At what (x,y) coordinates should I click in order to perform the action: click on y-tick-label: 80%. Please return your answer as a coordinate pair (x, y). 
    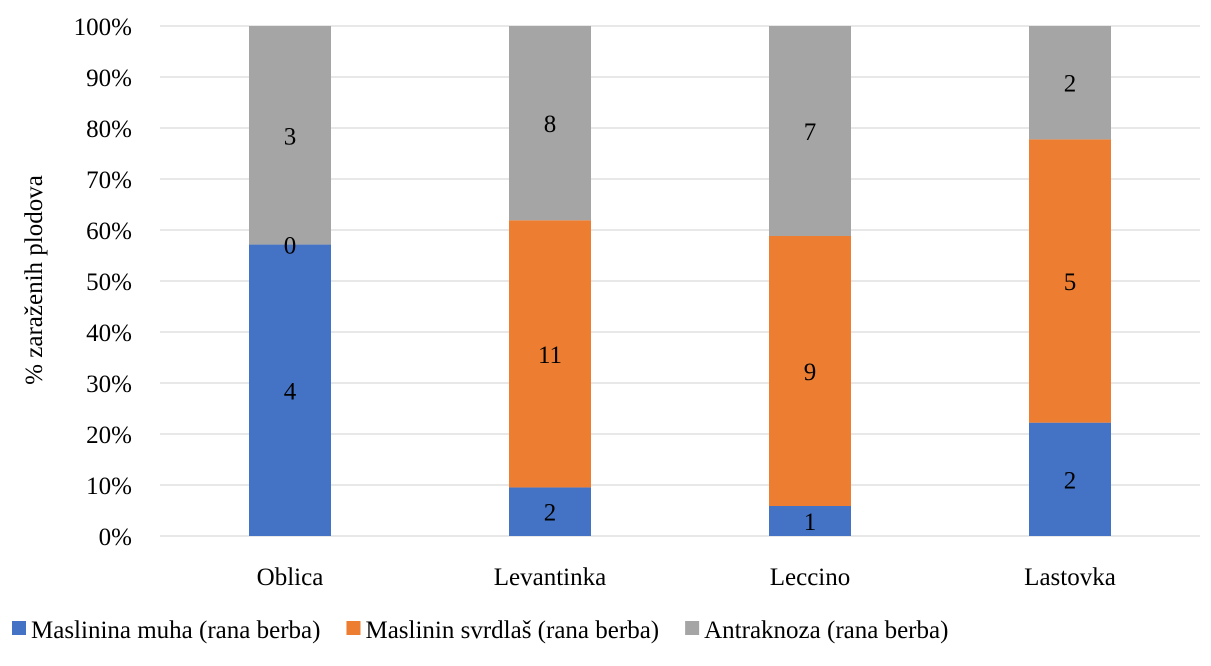
    Looking at the image, I should click on (109, 129).